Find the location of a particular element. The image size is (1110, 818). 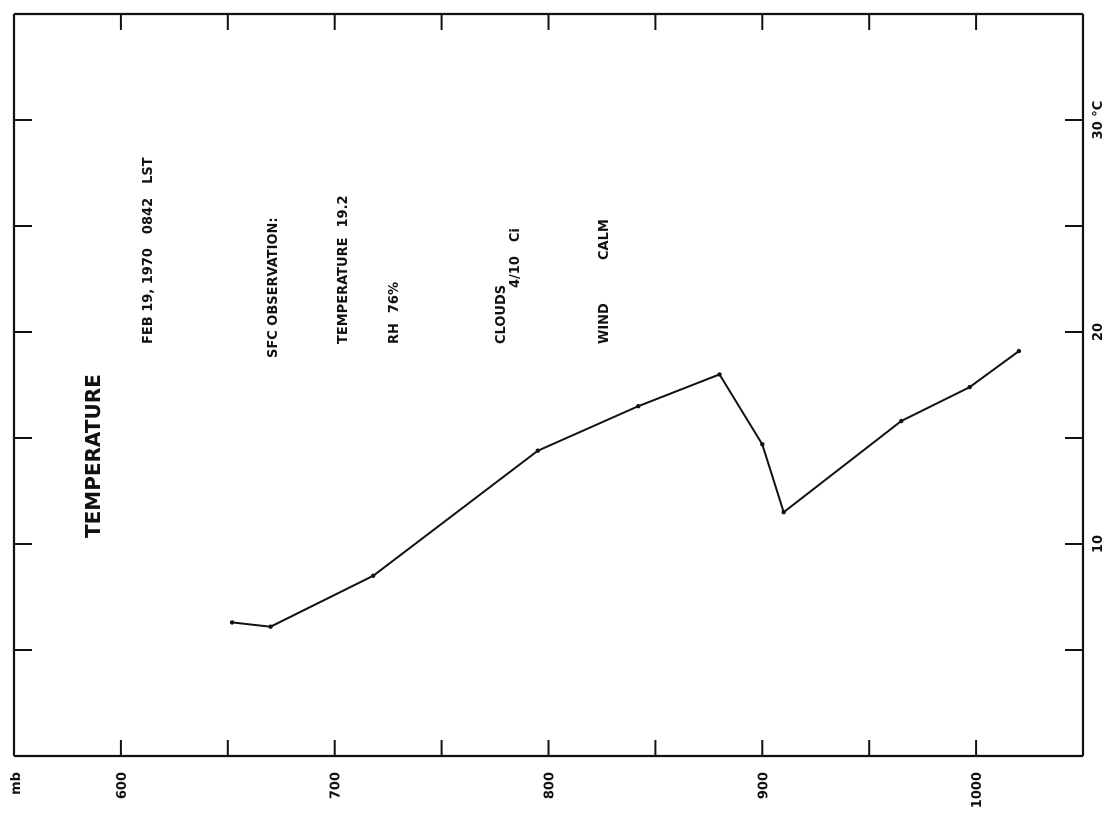

rh-observation: RH 76% is located at coordinates (394, 313).